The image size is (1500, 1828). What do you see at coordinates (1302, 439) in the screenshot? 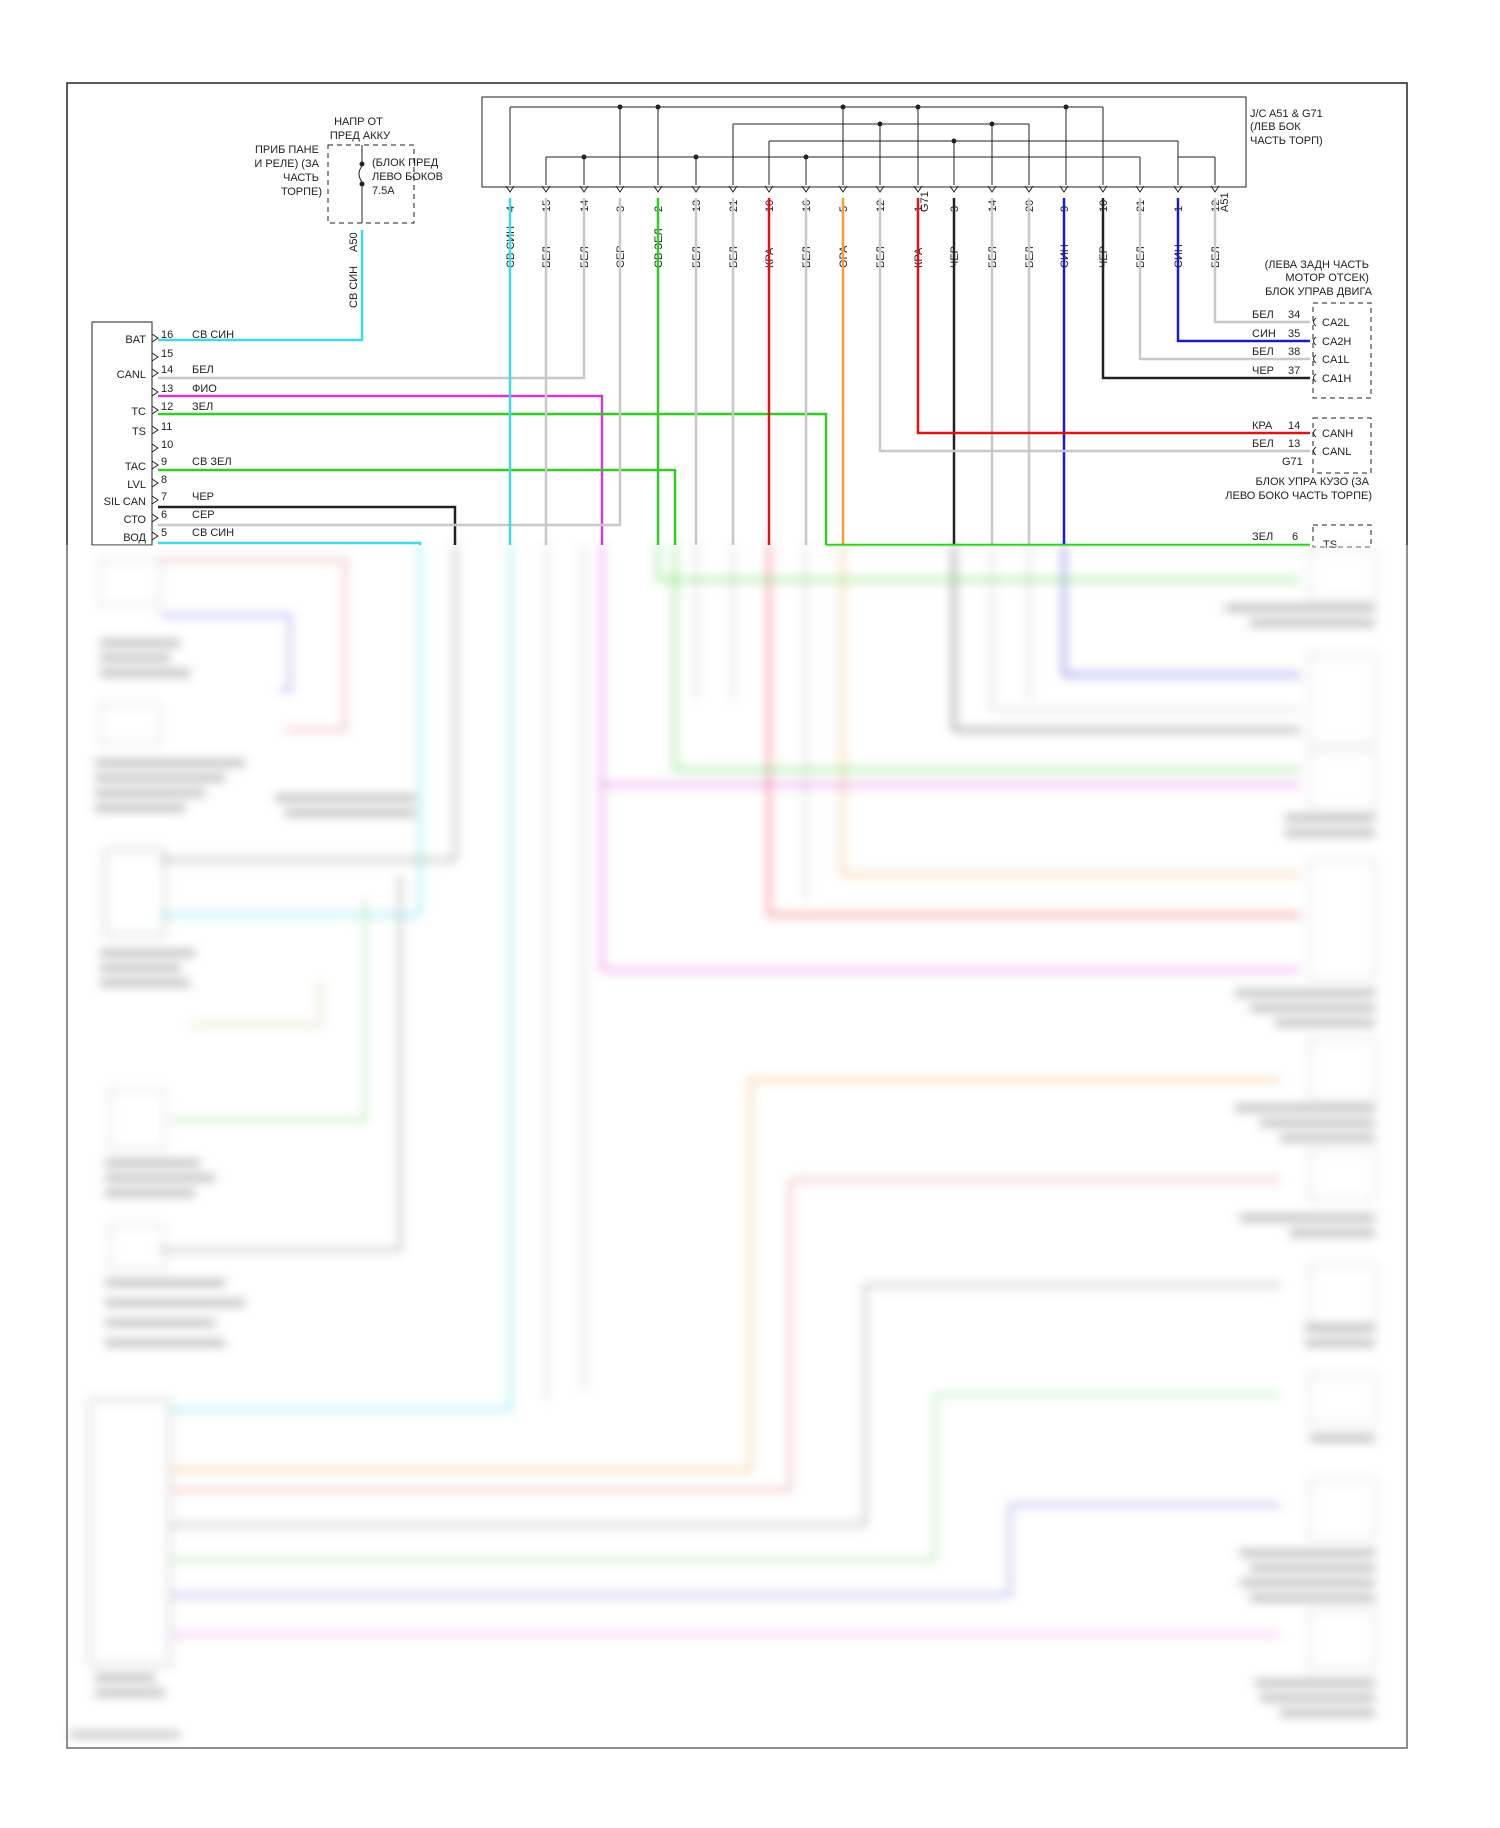
I see `body-ecu-pins: КРА 14 CANH БЕЛ 13 CANL` at bounding box center [1302, 439].